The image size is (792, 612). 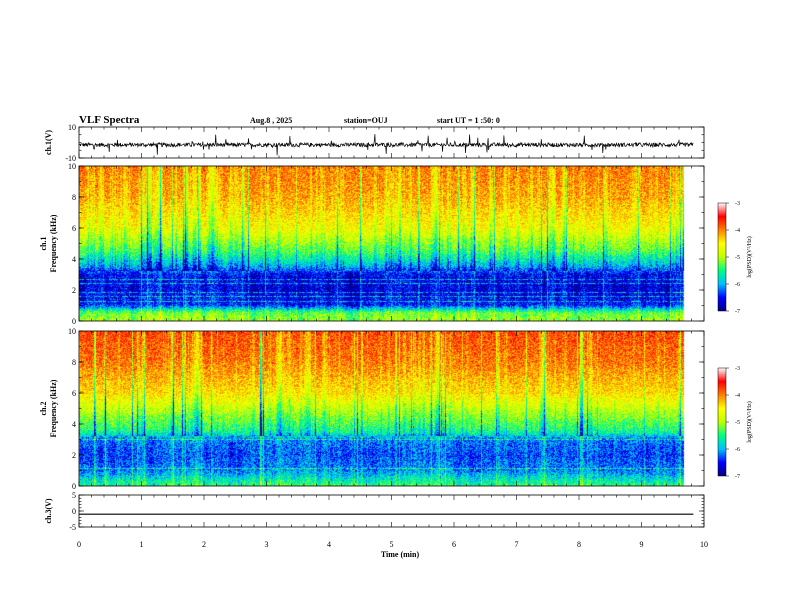 What do you see at coordinates (267, 544) in the screenshot?
I see `x-tick-label: 3` at bounding box center [267, 544].